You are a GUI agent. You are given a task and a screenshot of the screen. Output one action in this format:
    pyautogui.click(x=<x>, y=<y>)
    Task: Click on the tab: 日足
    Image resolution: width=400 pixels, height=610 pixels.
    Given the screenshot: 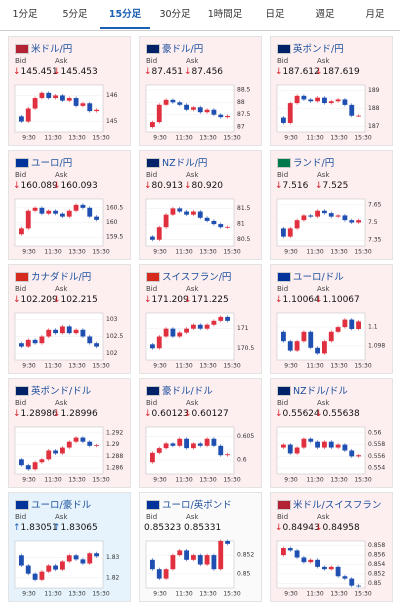 What is the action you would take?
    pyautogui.click(x=275, y=14)
    